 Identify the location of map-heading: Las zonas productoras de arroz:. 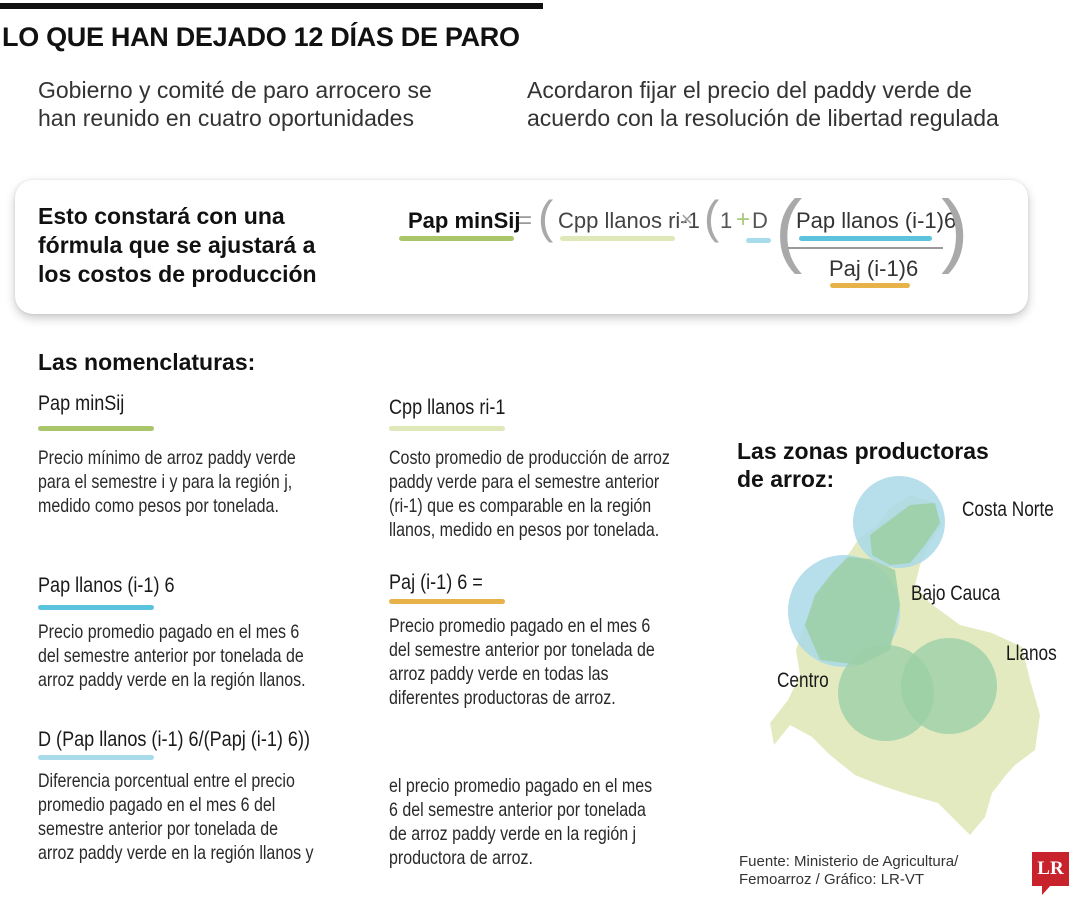
(863, 465).